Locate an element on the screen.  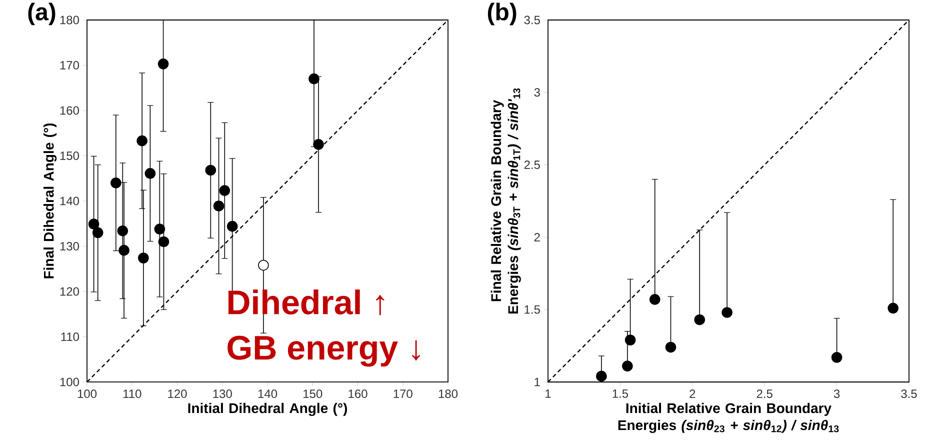
x-tick-label: 1 is located at coordinates (548, 394).